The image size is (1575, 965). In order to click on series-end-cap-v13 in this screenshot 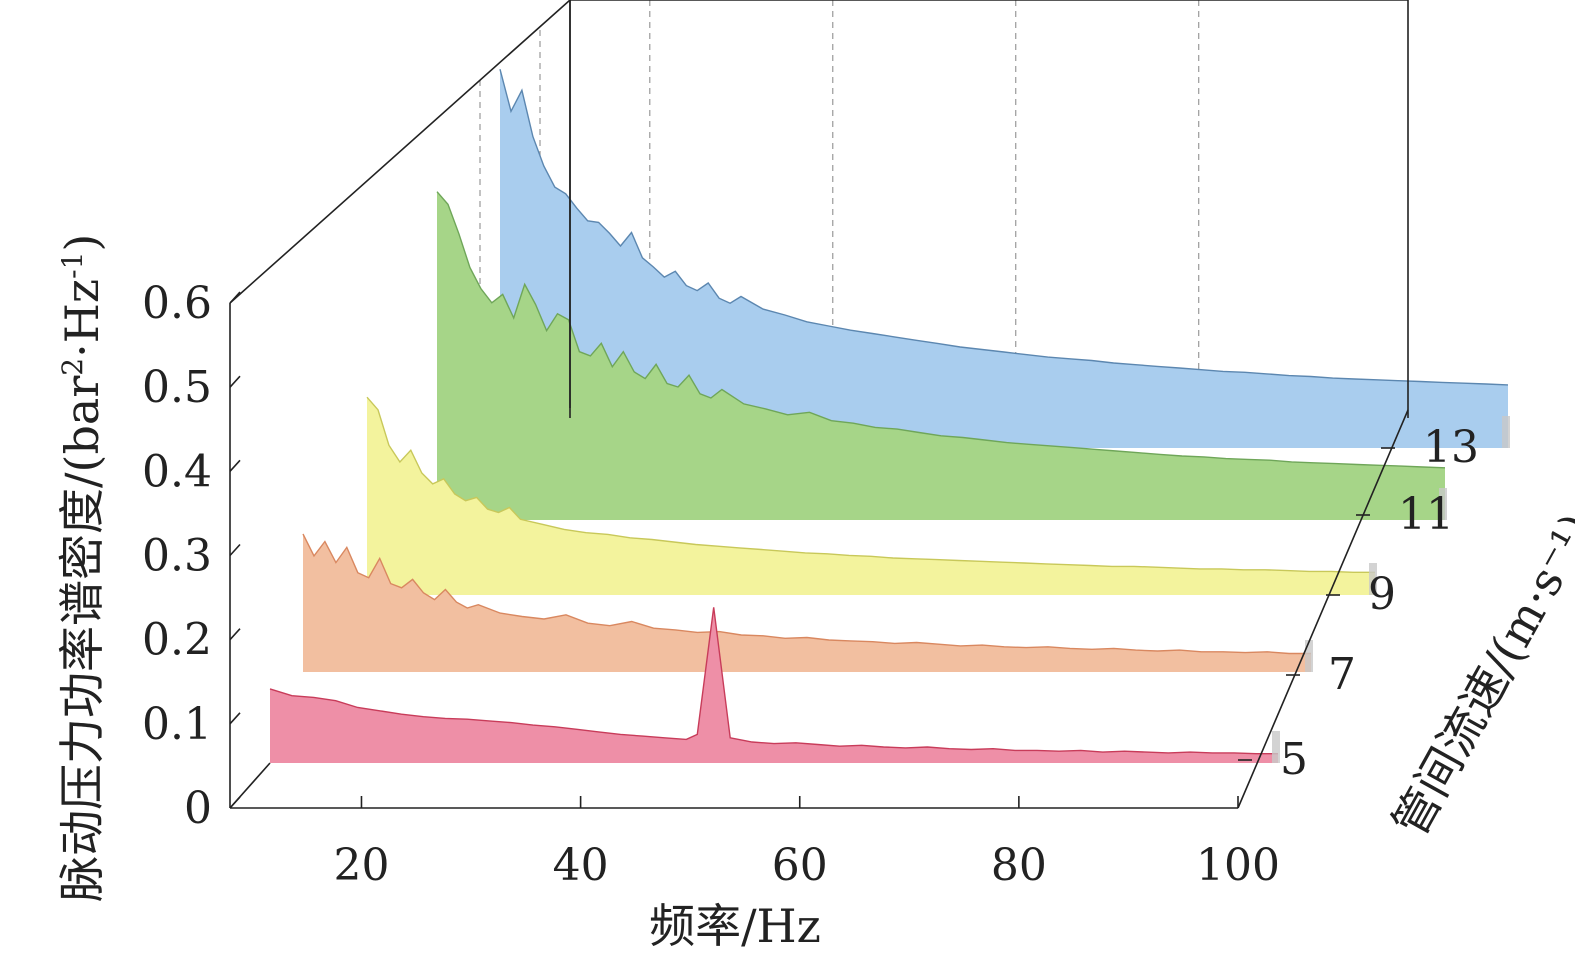, I will do `click(1506, 432)`.